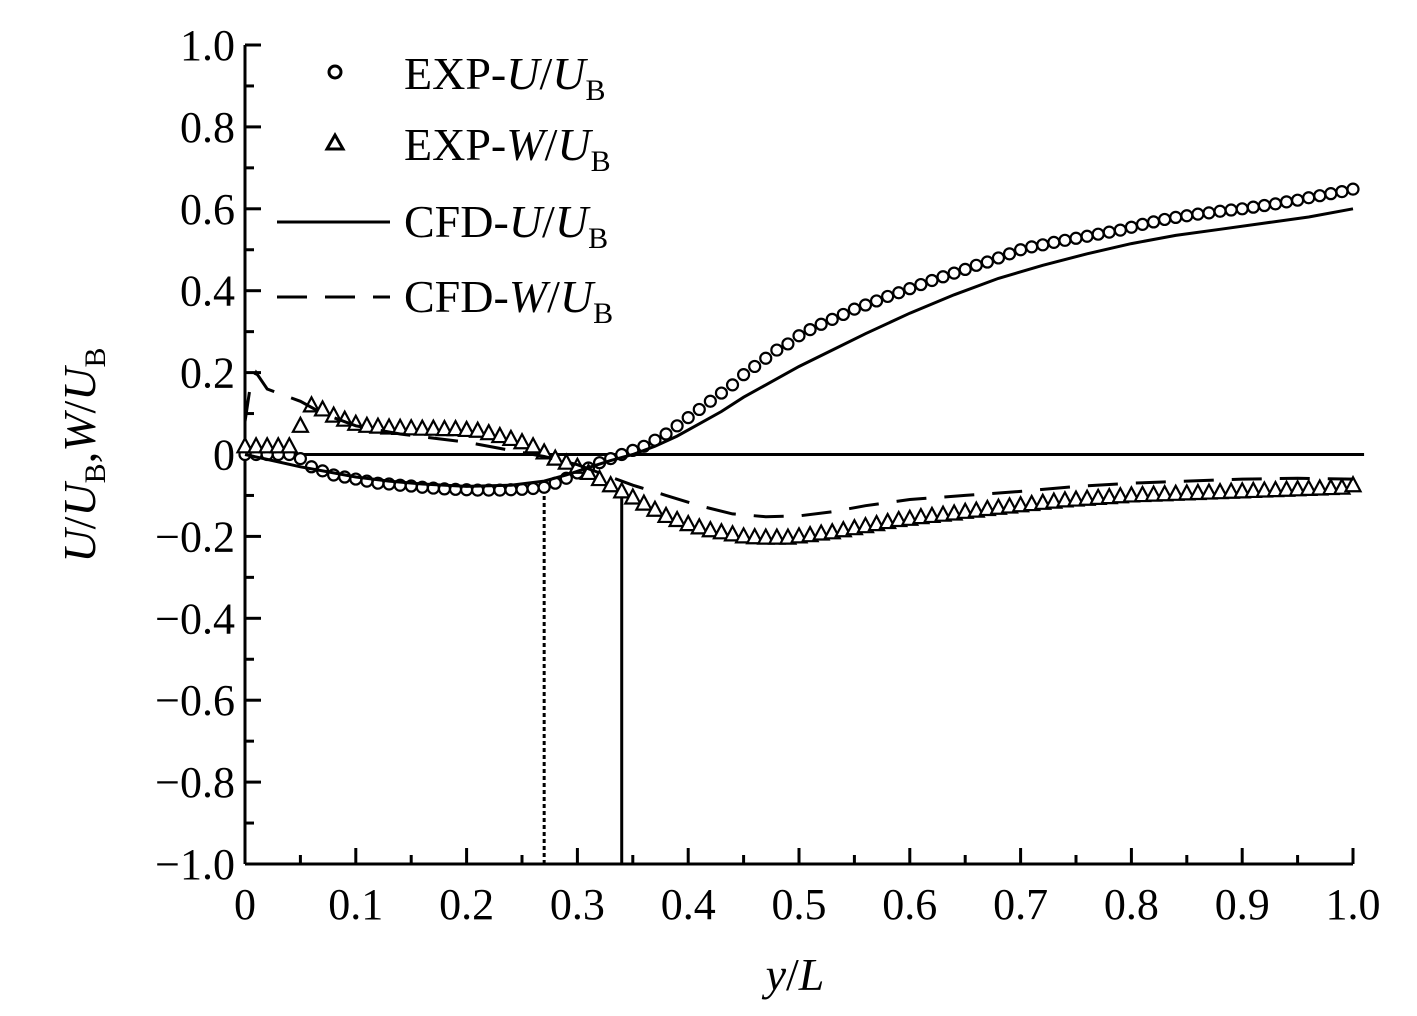 This screenshot has width=1417, height=1016. Describe the element at coordinates (195, 536) in the screenshot. I see `y-tick-label: −0.2` at that location.